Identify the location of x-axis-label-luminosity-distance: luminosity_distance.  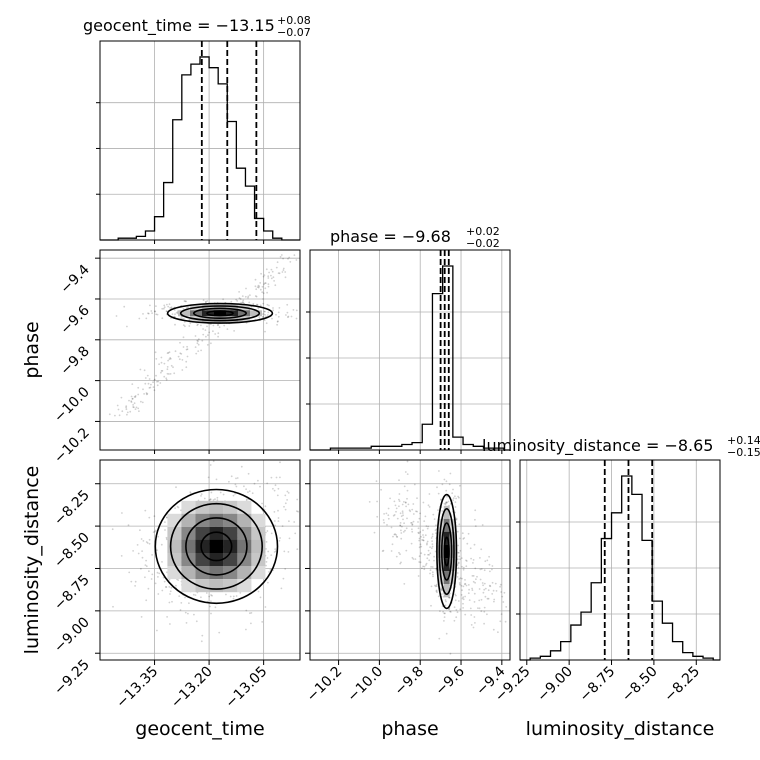
(620, 729).